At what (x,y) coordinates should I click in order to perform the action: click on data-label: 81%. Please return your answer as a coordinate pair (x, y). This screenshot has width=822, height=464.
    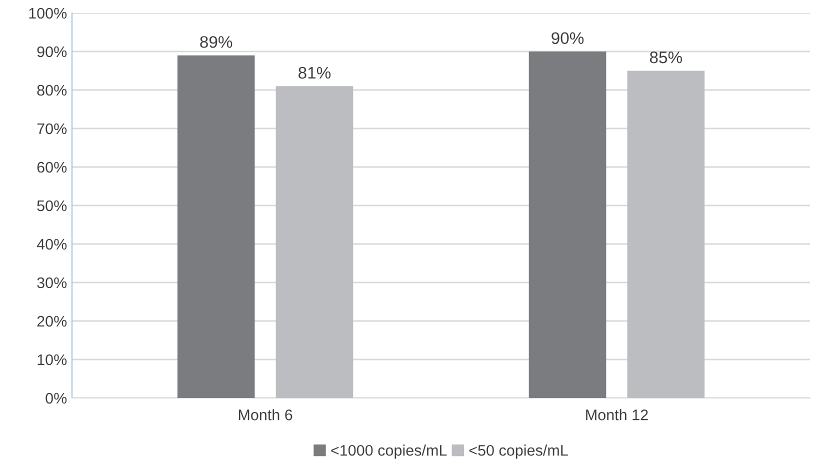
    Looking at the image, I should click on (314, 72).